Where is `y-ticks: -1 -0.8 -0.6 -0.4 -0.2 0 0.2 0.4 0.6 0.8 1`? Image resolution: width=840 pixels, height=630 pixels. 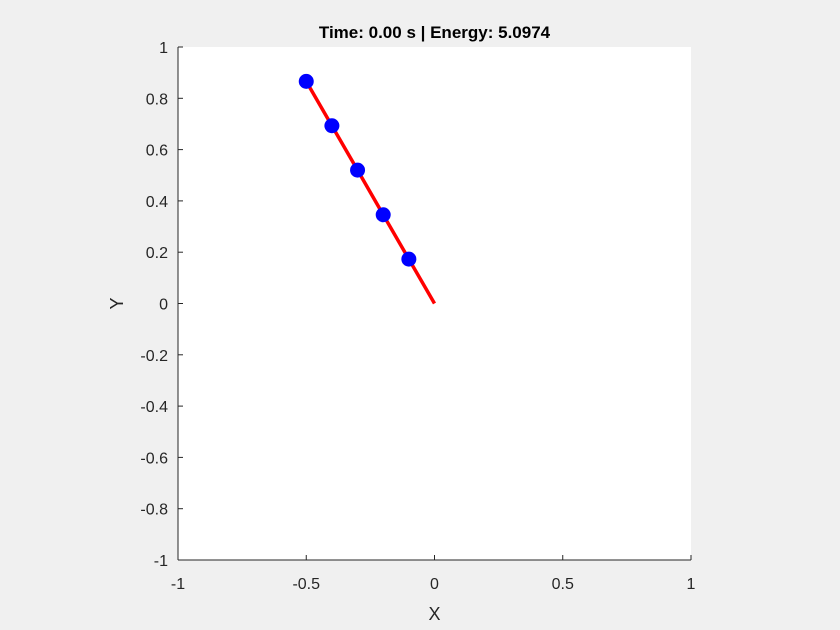 y-ticks: -1 -0.8 -0.6 -0.4 -0.2 0 0.2 0.4 0.6 0.8 1 is located at coordinates (161, 305).